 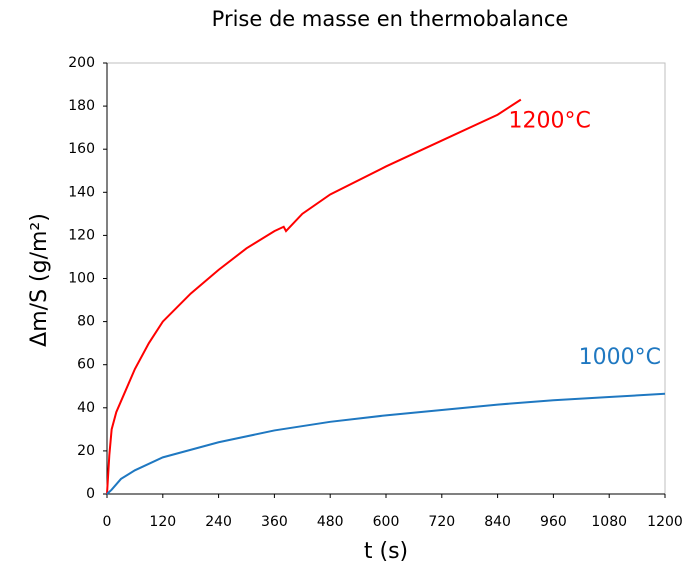 What do you see at coordinates (90, 494) in the screenshot?
I see `y-tick-label: 0` at bounding box center [90, 494].